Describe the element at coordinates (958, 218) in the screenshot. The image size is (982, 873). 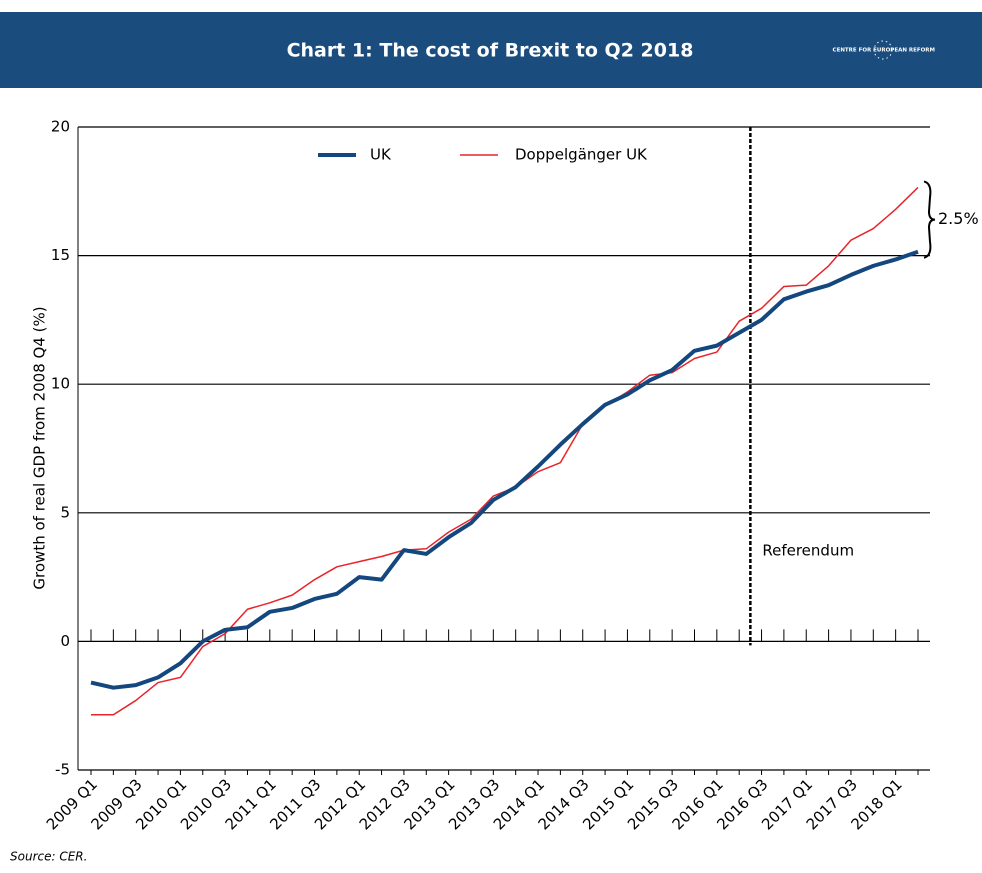
I see `gap-label: 2.5%` at that location.